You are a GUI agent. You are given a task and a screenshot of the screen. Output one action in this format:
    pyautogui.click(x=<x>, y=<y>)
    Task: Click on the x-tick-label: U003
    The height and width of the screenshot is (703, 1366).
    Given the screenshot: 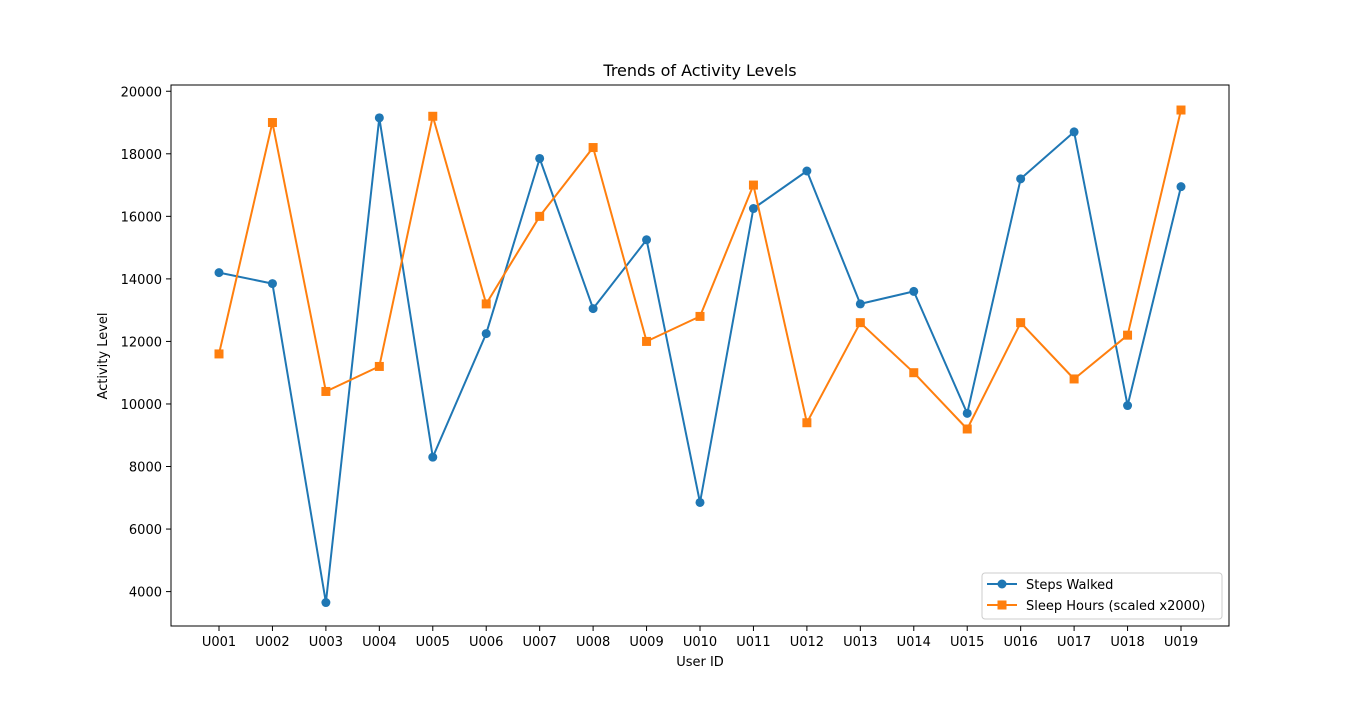 What is the action you would take?
    pyautogui.click(x=326, y=642)
    